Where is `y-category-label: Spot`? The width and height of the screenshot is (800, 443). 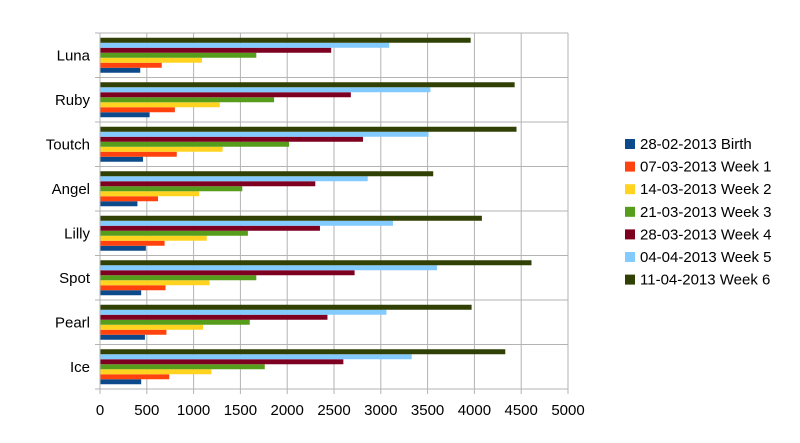
y-category-label: Spot is located at coordinates (75, 278).